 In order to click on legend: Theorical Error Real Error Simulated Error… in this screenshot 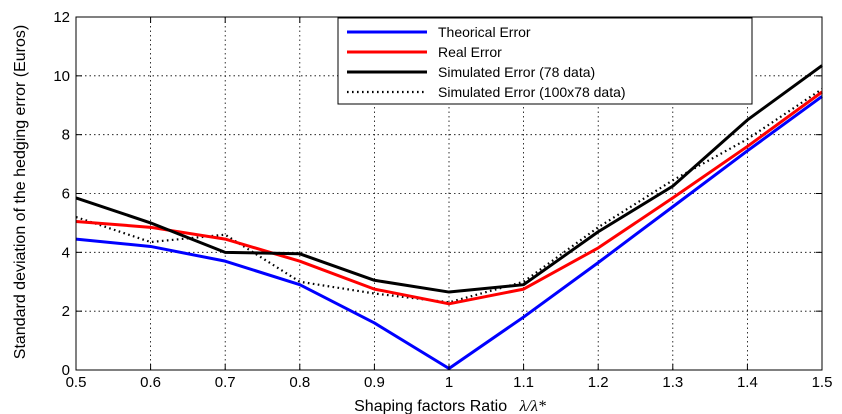, I will do `click(545, 61)`.